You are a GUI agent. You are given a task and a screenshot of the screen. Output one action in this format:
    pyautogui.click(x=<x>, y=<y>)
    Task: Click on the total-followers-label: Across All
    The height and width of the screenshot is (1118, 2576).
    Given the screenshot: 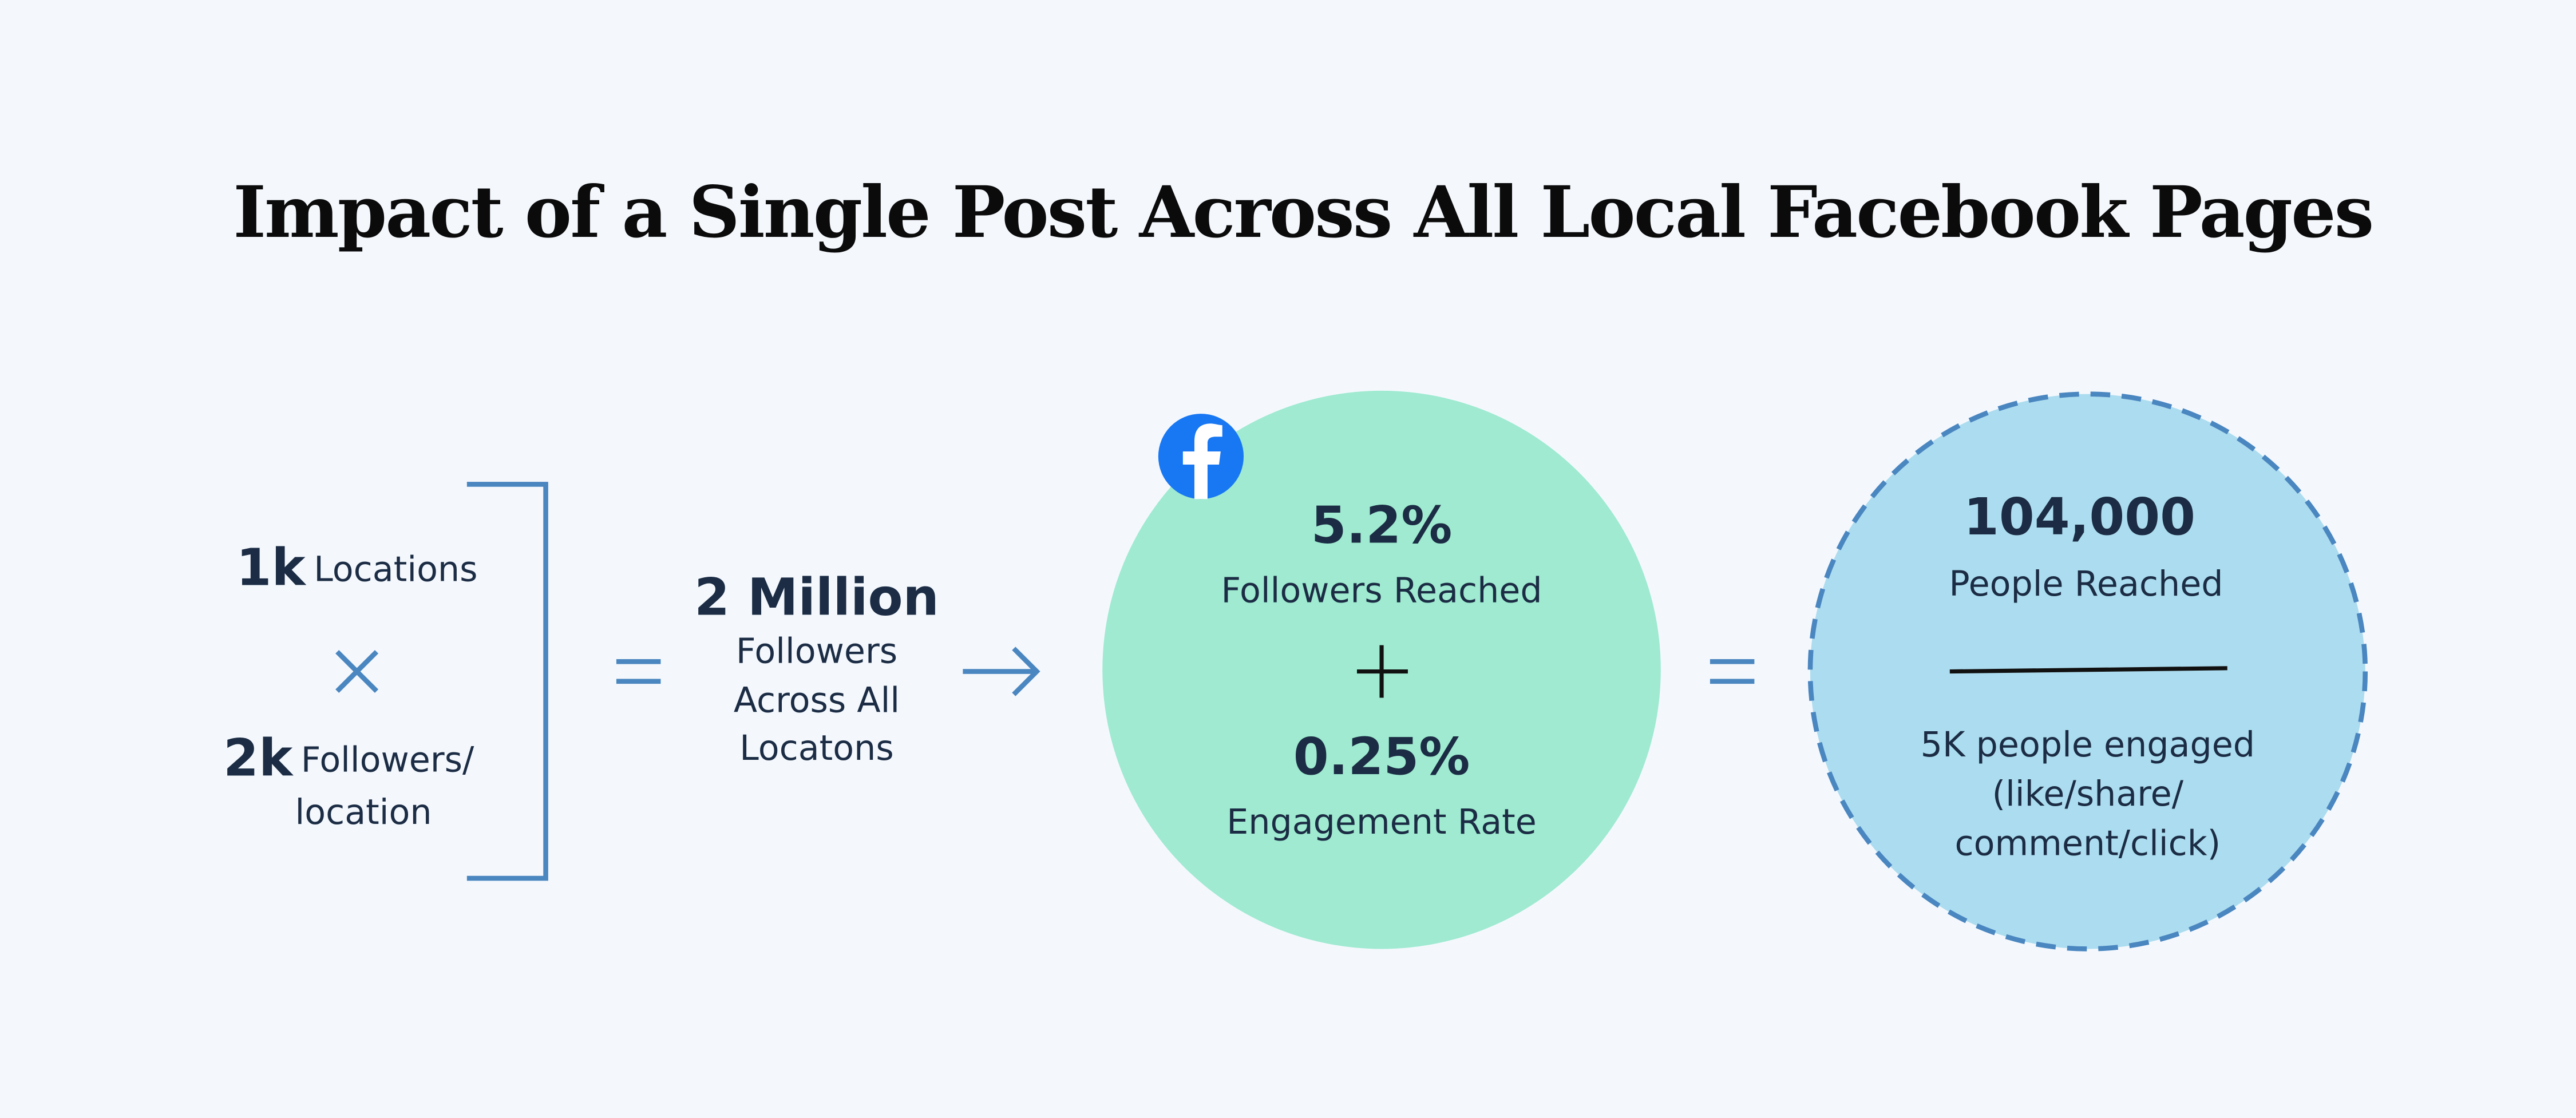 What is the action you would take?
    pyautogui.click(x=817, y=701)
    